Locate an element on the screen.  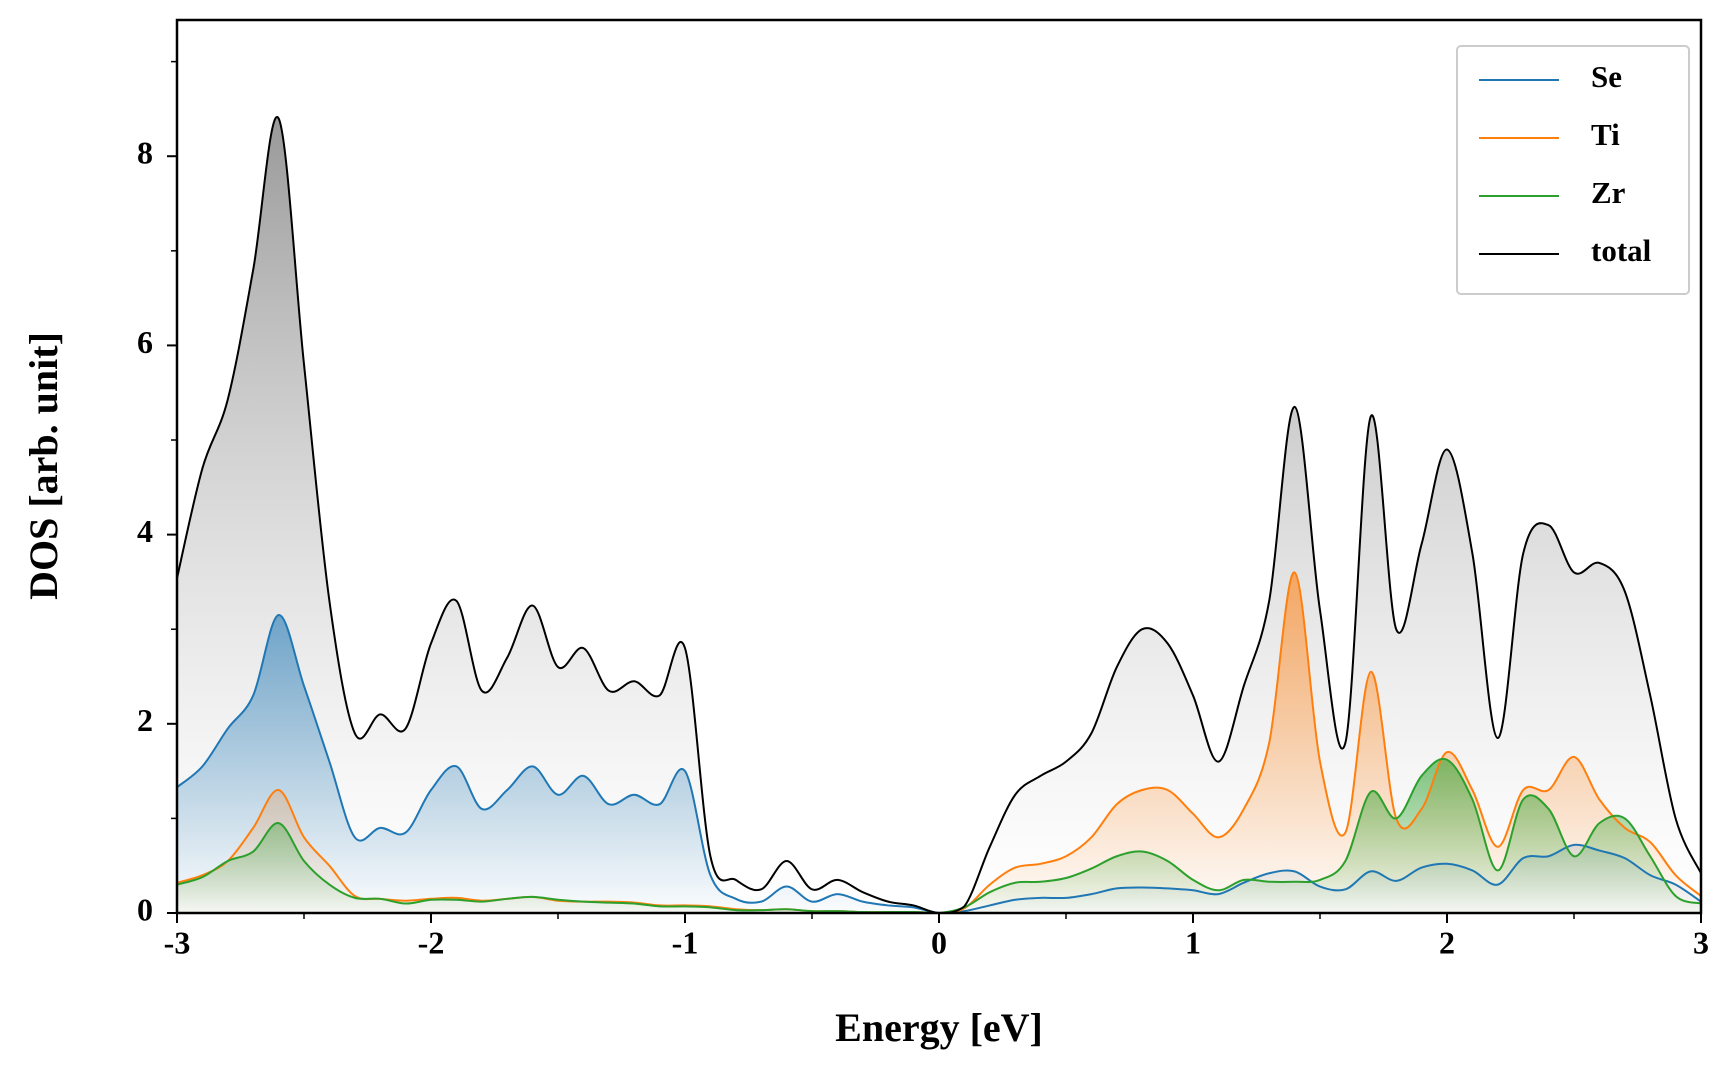
legend-label: Se is located at coordinates (1606, 76).